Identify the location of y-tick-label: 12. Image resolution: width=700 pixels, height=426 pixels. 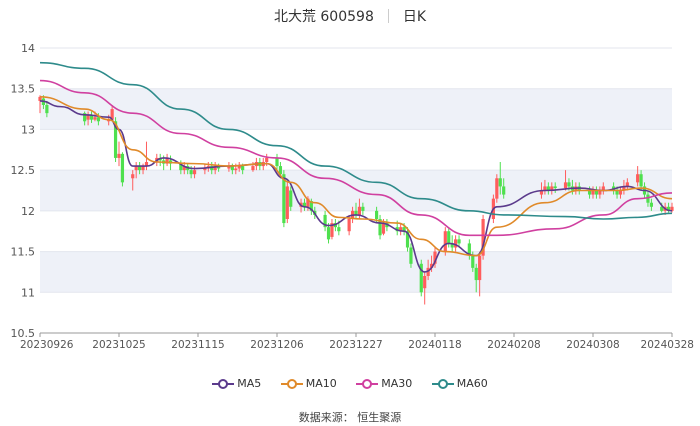
(28, 211).